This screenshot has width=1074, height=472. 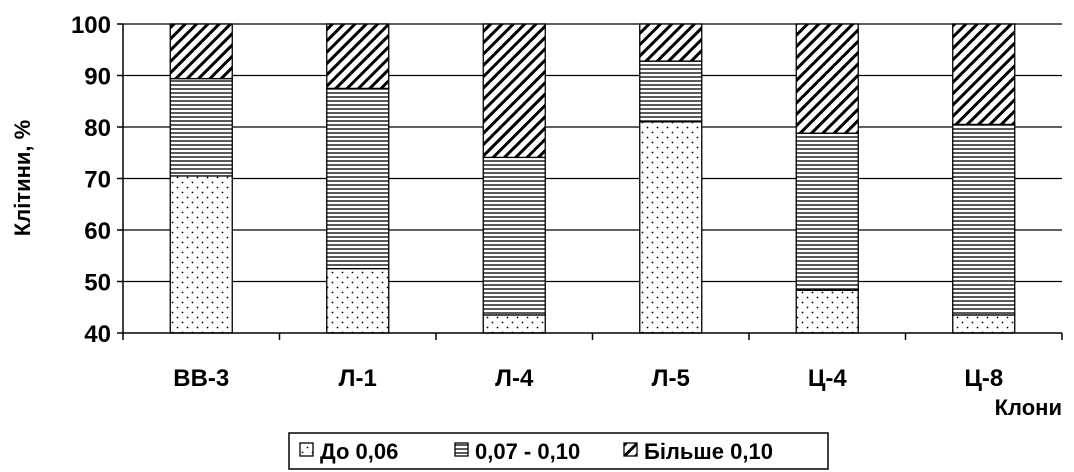 I want to click on legend-item-3: Більше 0,10, so click(x=698, y=451).